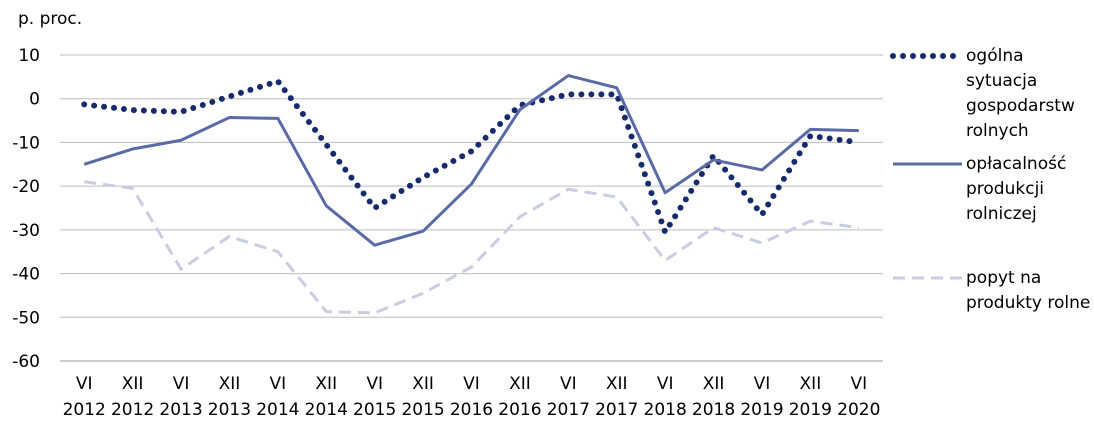 The width and height of the screenshot is (1094, 423). What do you see at coordinates (34, 100) in the screenshot?
I see `y-tick-label: 0` at bounding box center [34, 100].